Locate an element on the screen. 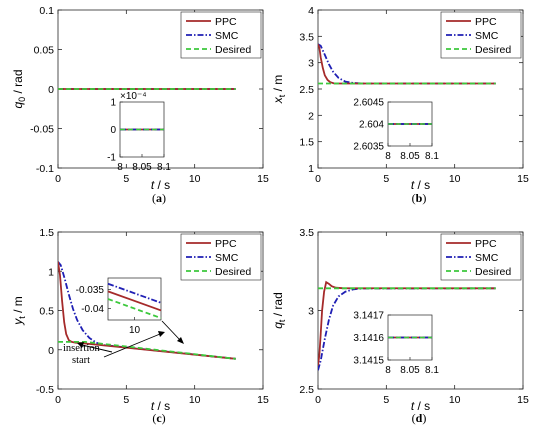 The image size is (550, 445). inset-y-tick-label: 2.6035 is located at coordinates (368, 147).